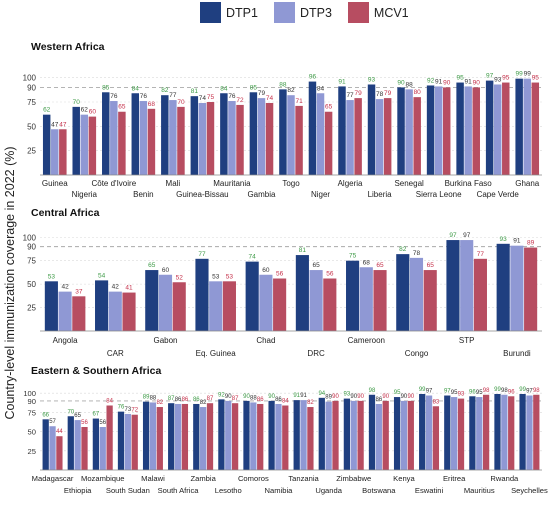 The width and height of the screenshot is (550, 525). I want to click on bar-dtp1-botswana, so click(372, 432).